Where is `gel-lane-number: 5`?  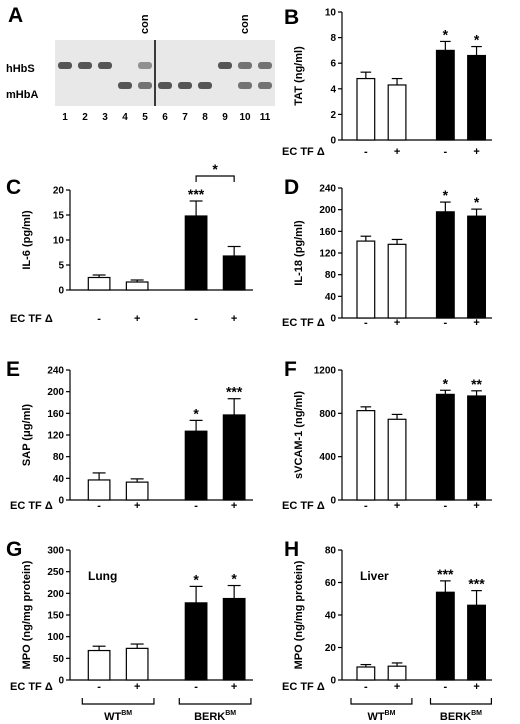
gel-lane-number: 5 is located at coordinates (145, 117).